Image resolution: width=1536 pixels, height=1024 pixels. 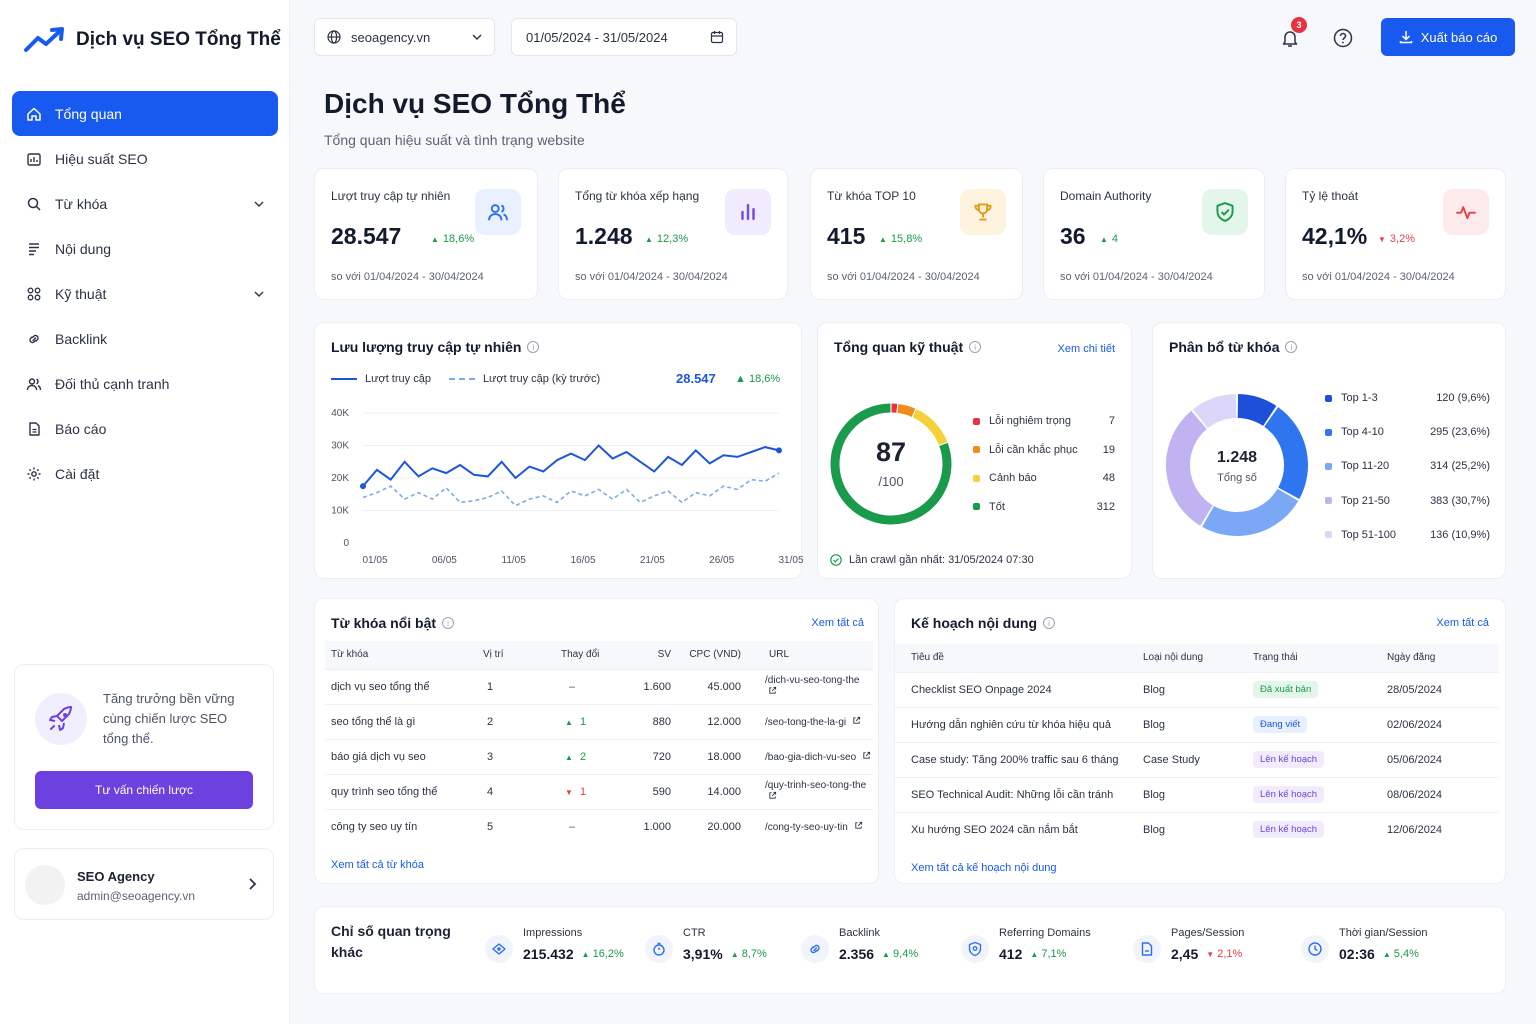 I want to click on column-header: Thay đổi, so click(x=588, y=655).